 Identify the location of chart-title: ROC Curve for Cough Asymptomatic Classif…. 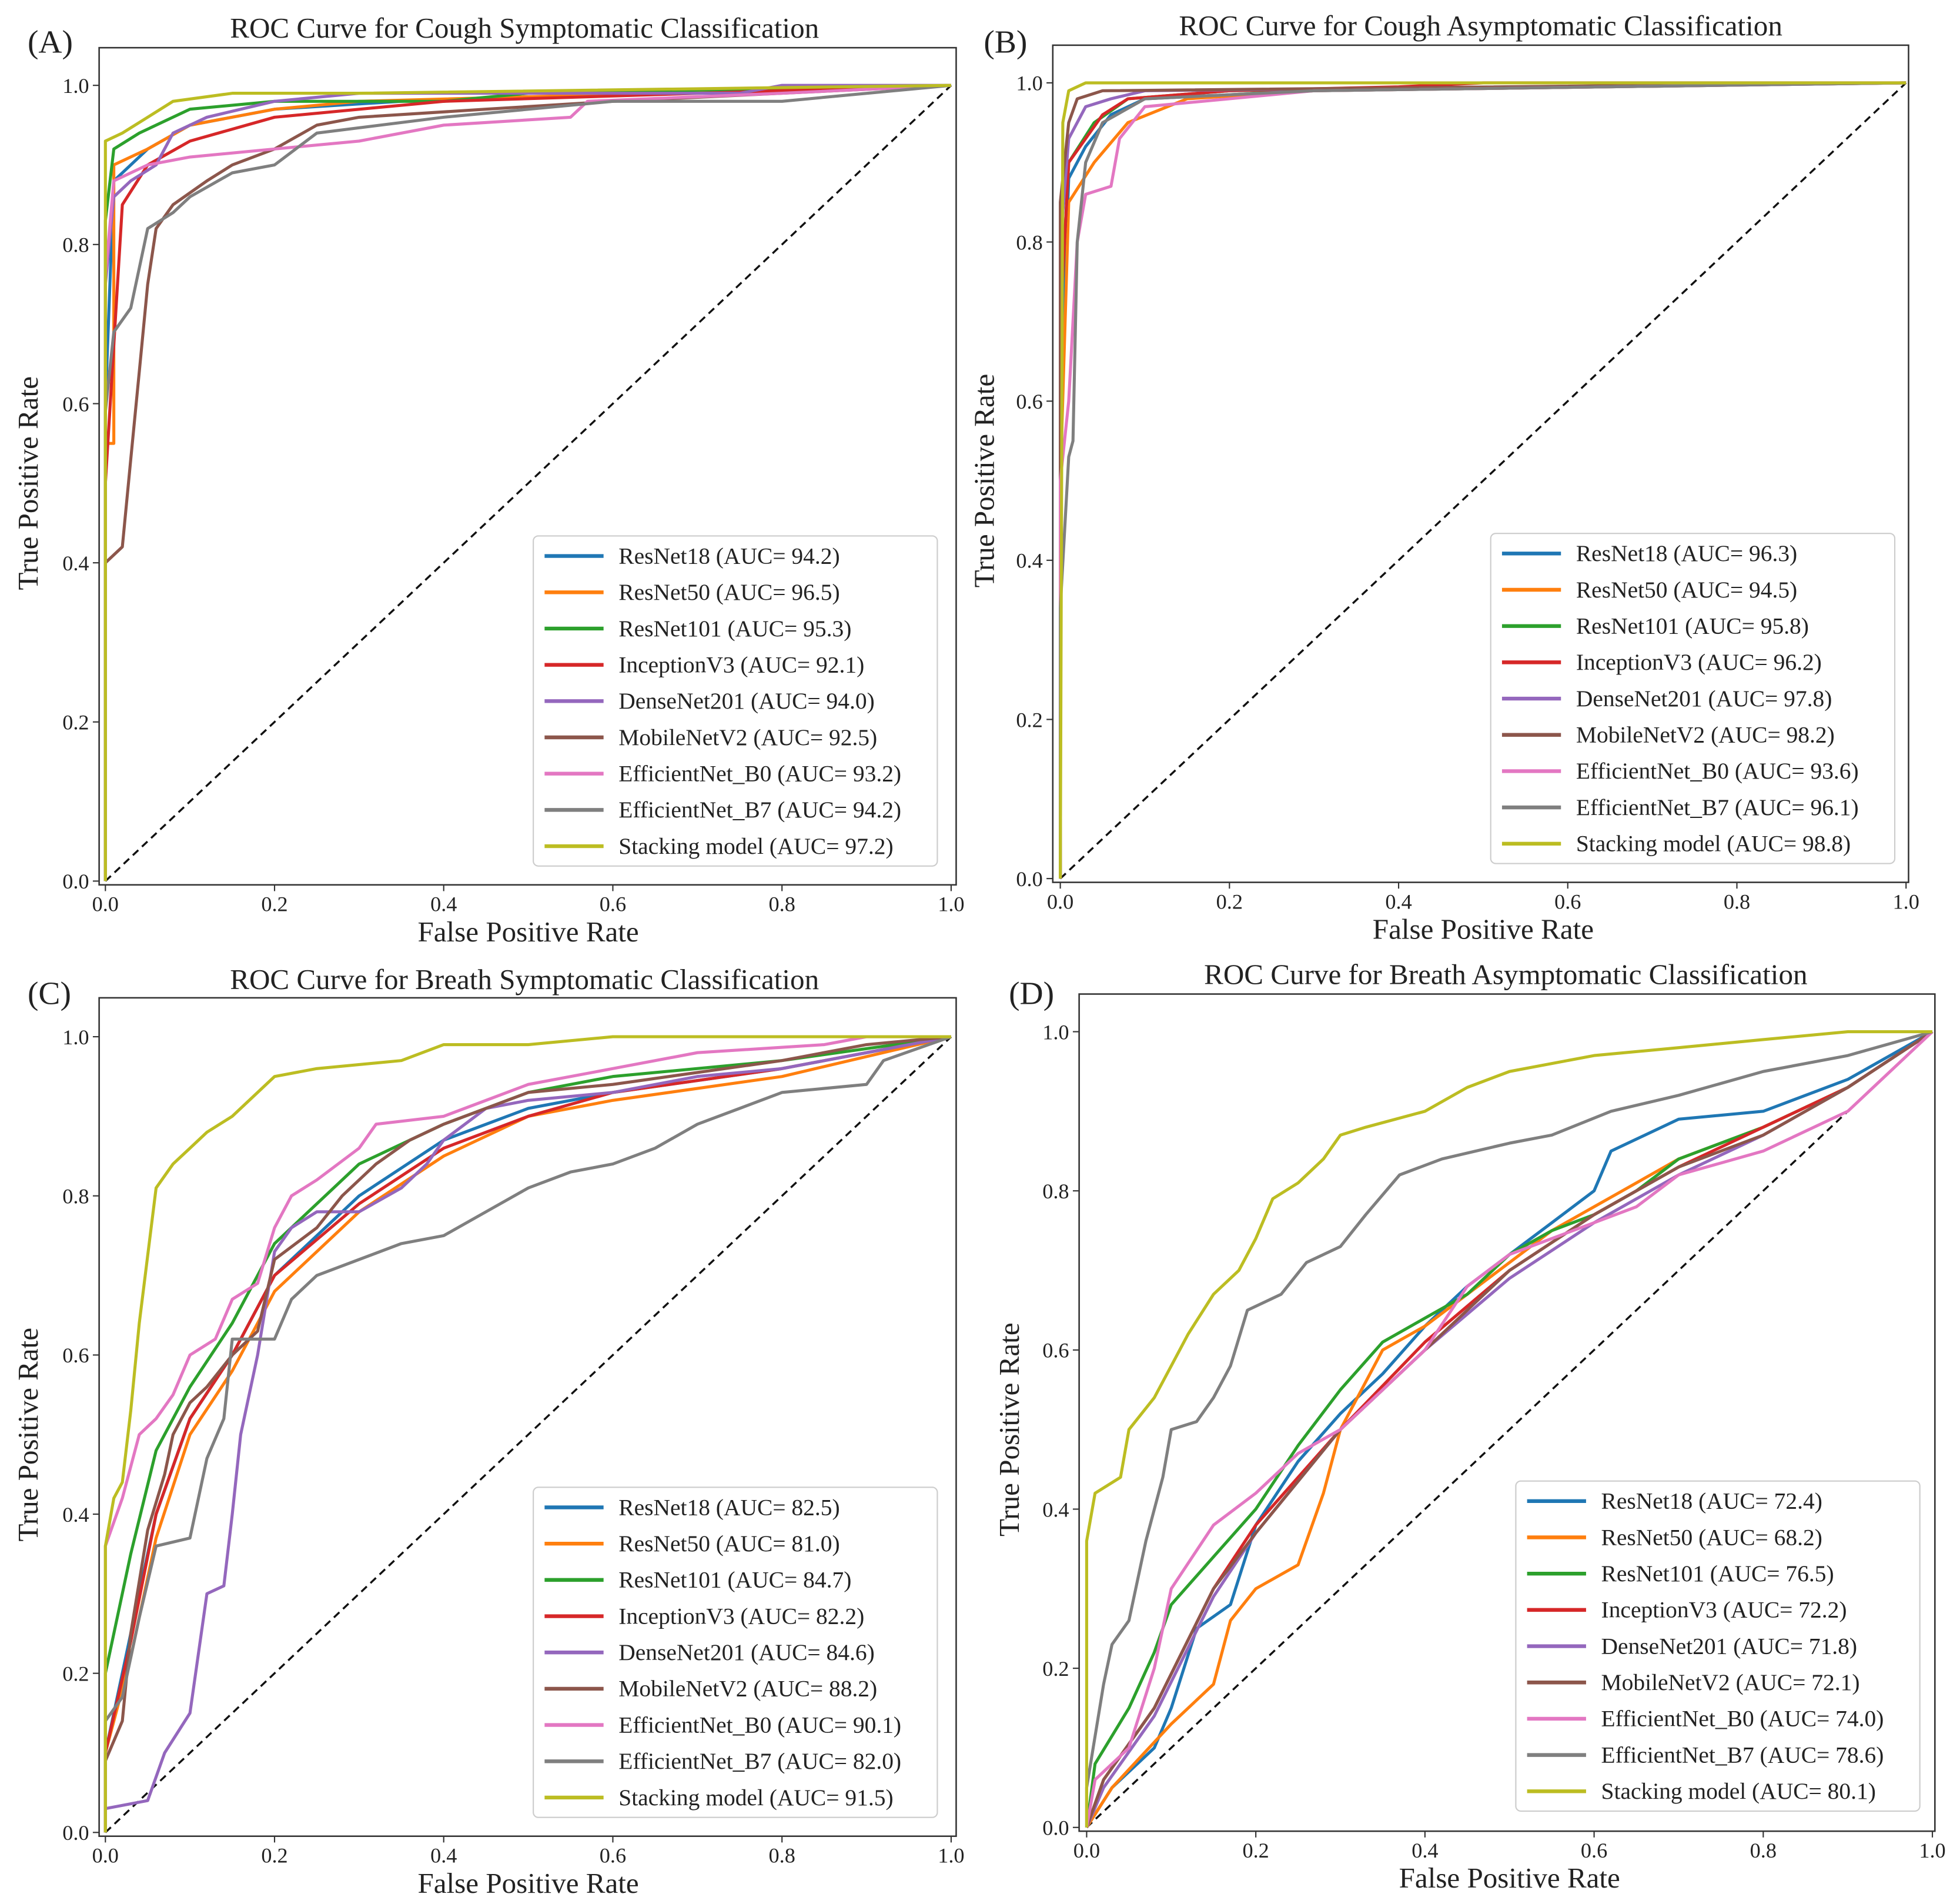
(1481, 26).